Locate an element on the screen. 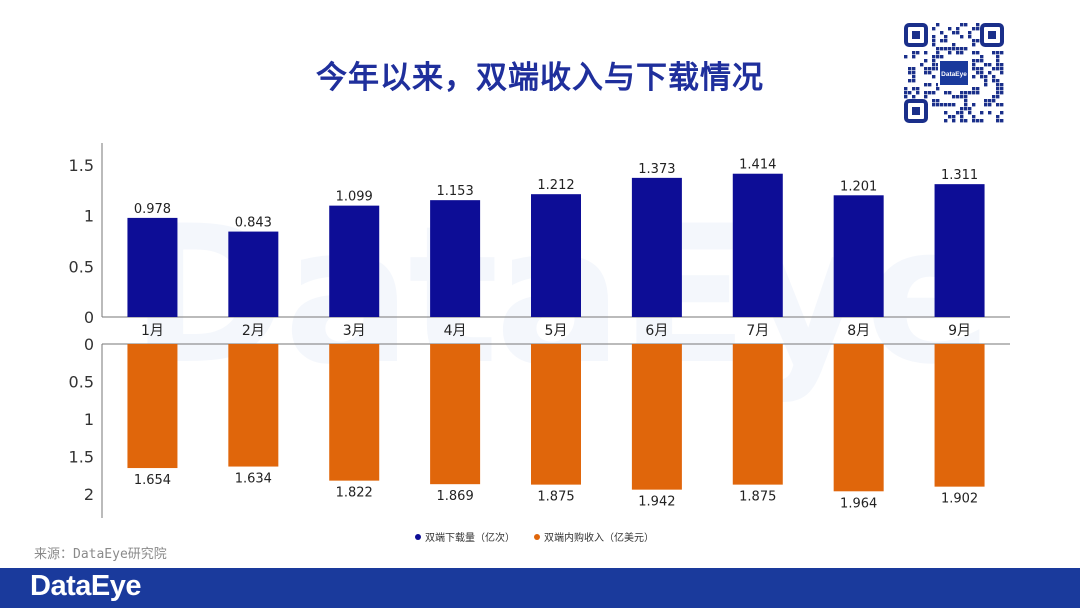 The image size is (1080, 608). downloads-data-label: 0.843 is located at coordinates (253, 223).